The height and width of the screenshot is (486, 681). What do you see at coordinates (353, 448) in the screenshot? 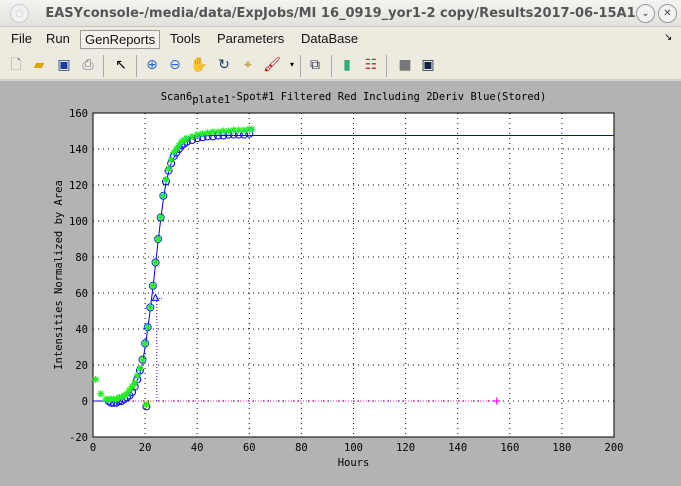
I see `x-tick-label: 100` at bounding box center [353, 448].